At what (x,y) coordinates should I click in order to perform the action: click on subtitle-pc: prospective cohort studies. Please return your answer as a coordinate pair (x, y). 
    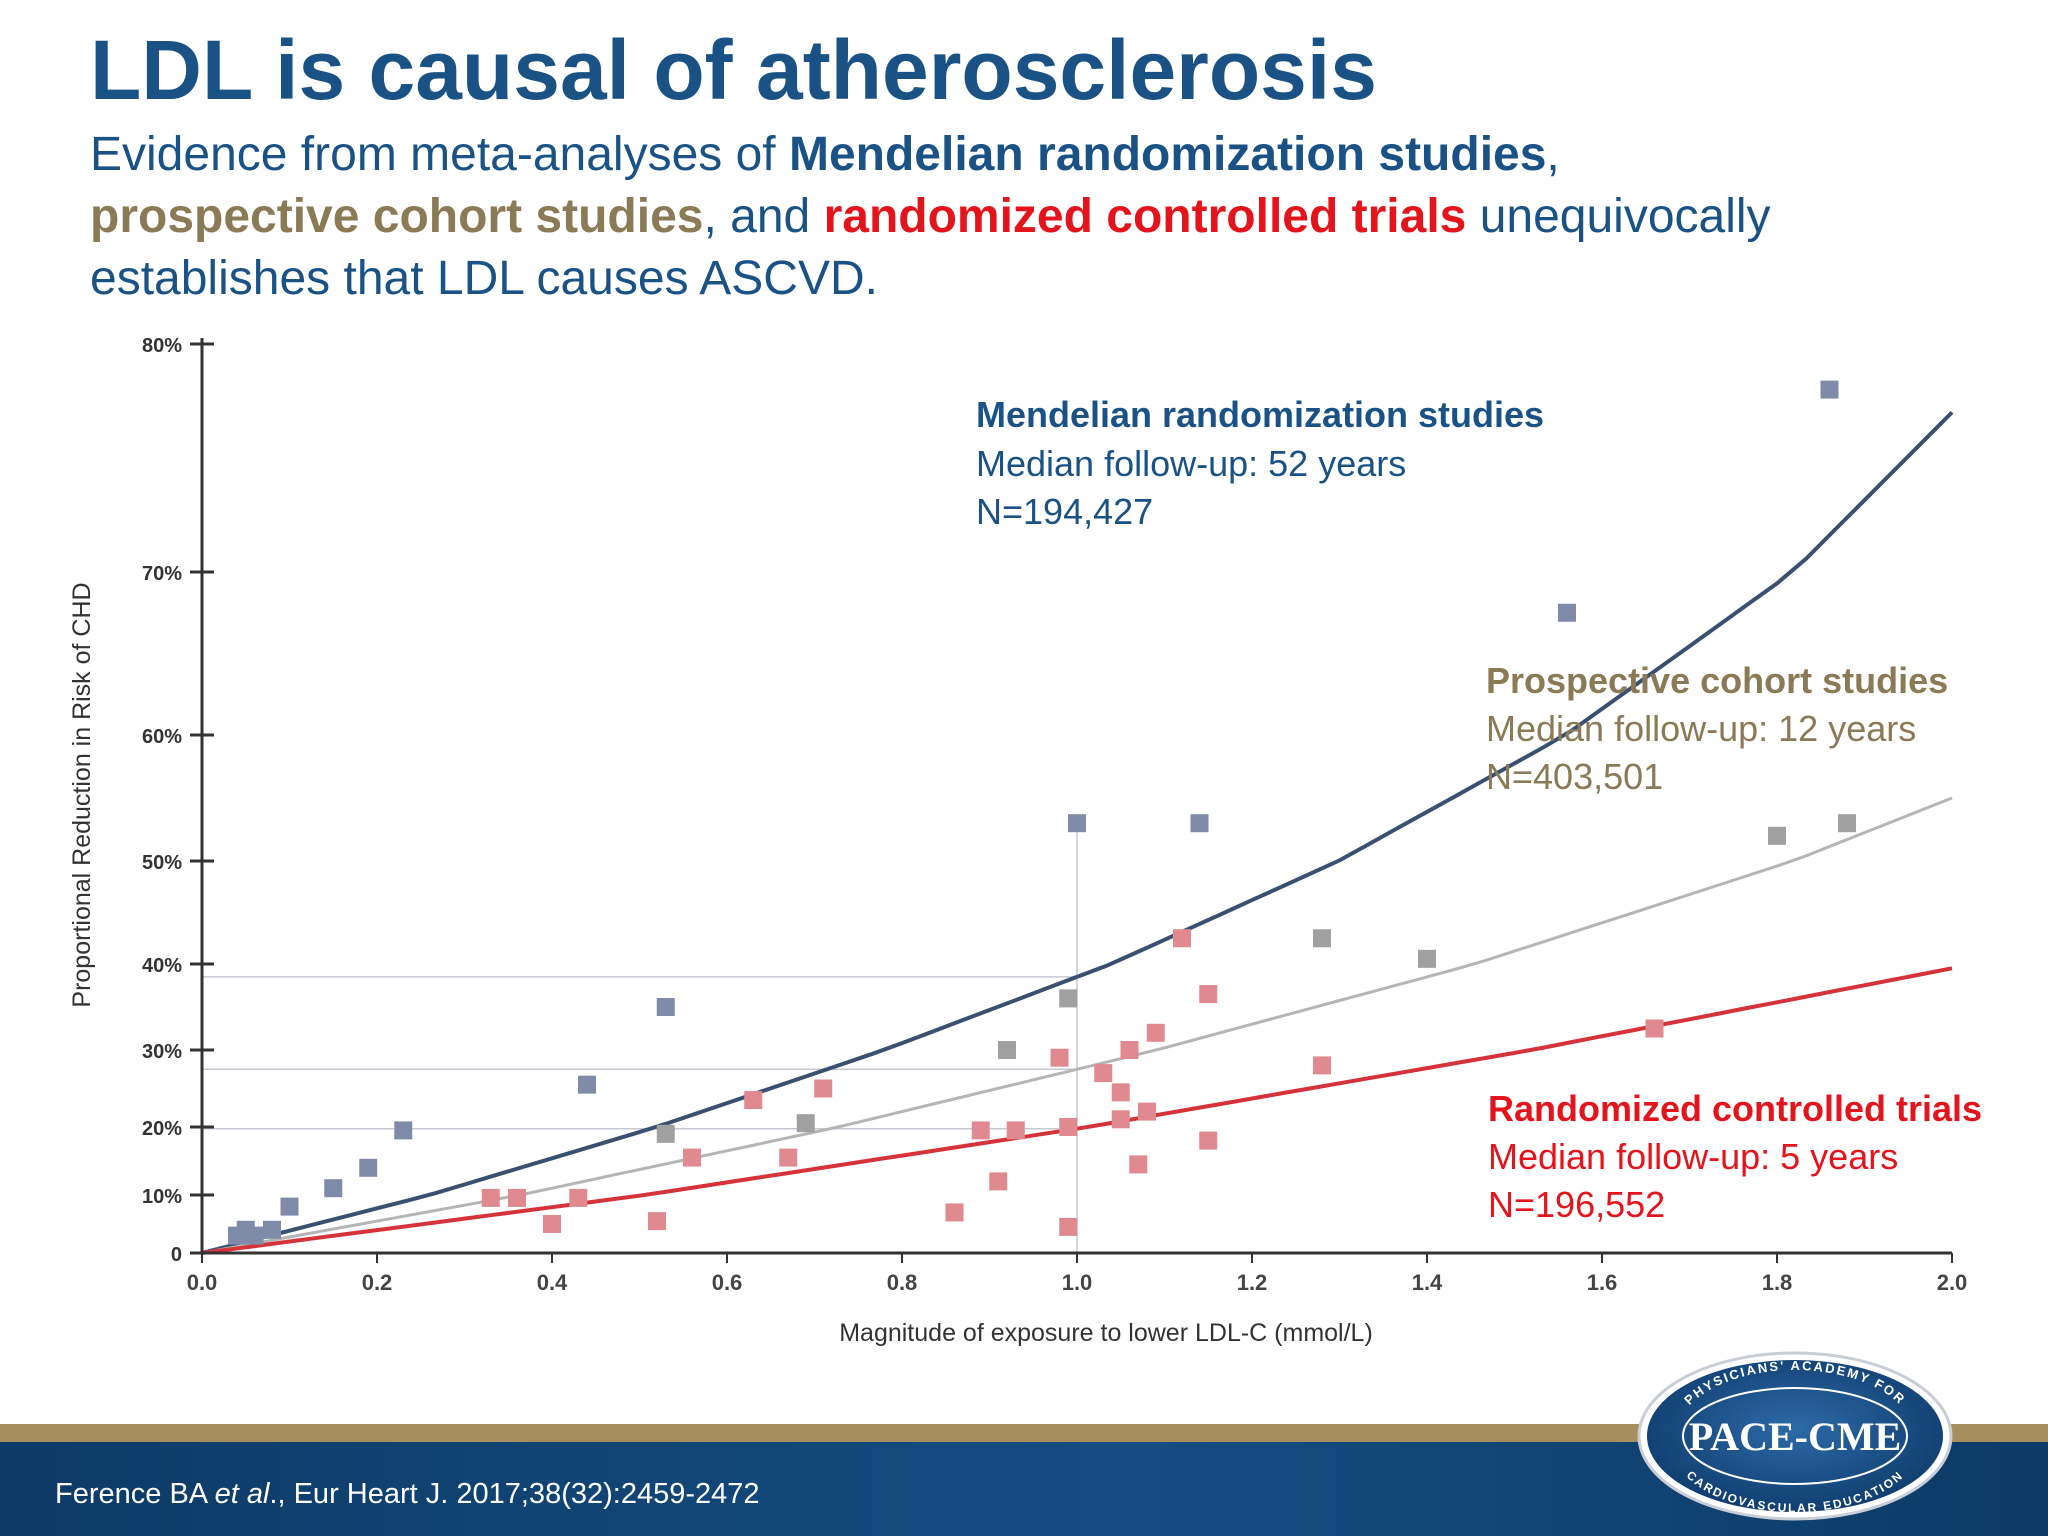
    Looking at the image, I should click on (397, 216).